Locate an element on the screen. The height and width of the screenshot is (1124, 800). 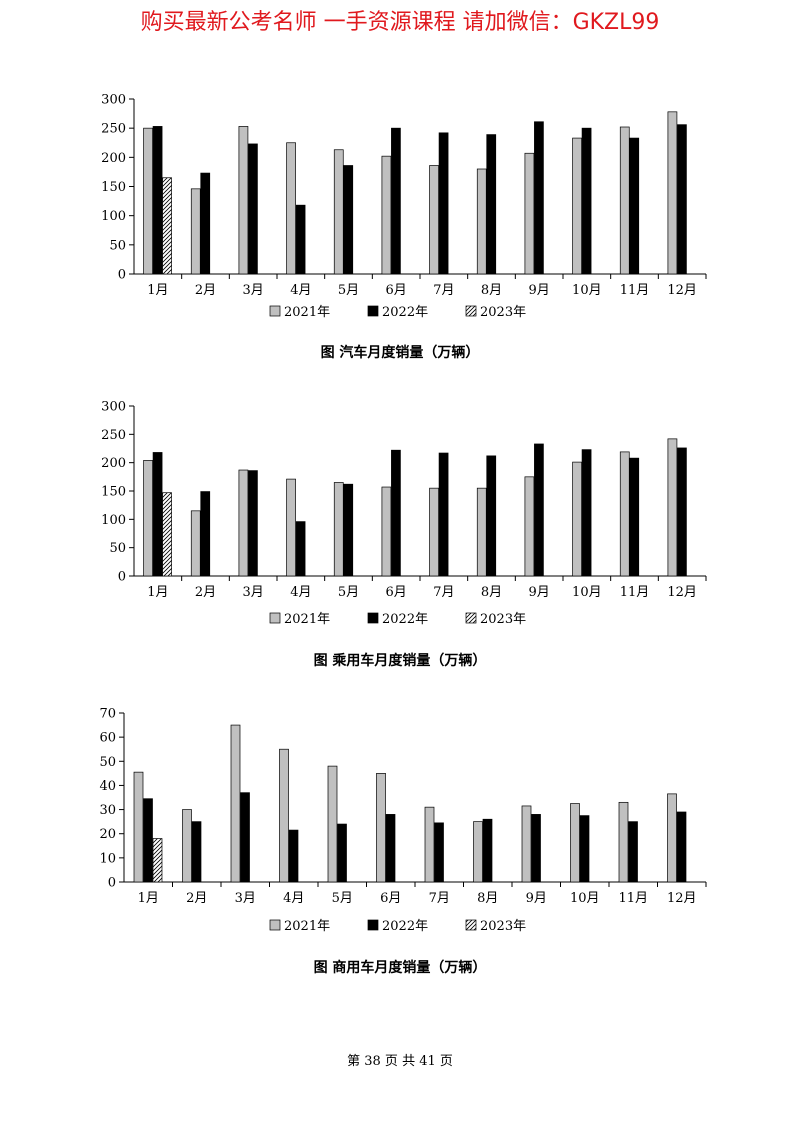
y-tick-label: 30 is located at coordinates (107, 810).